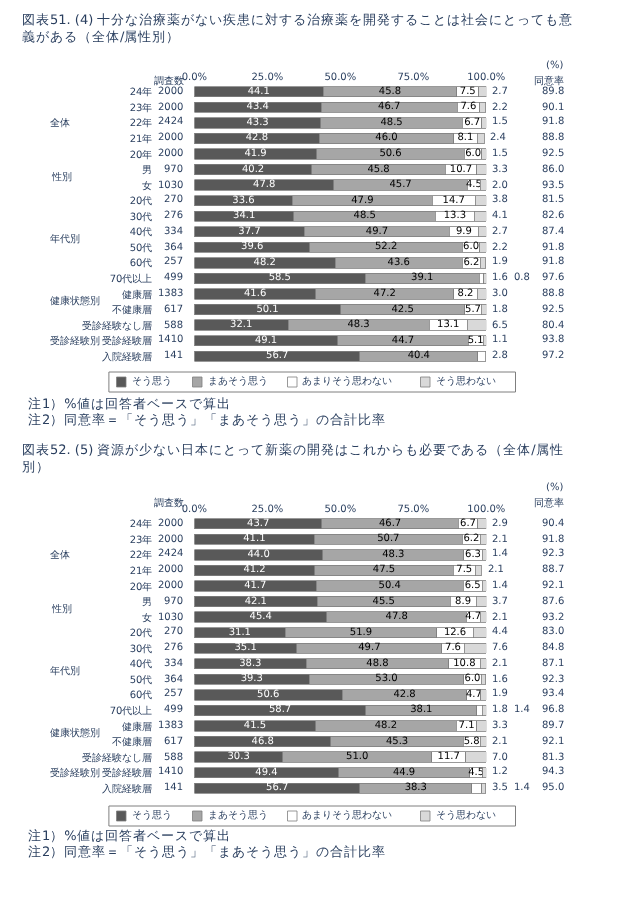 This screenshot has width=640, height=906. Describe the element at coordinates (484, 710) in the screenshot. I see `bar` at that location.